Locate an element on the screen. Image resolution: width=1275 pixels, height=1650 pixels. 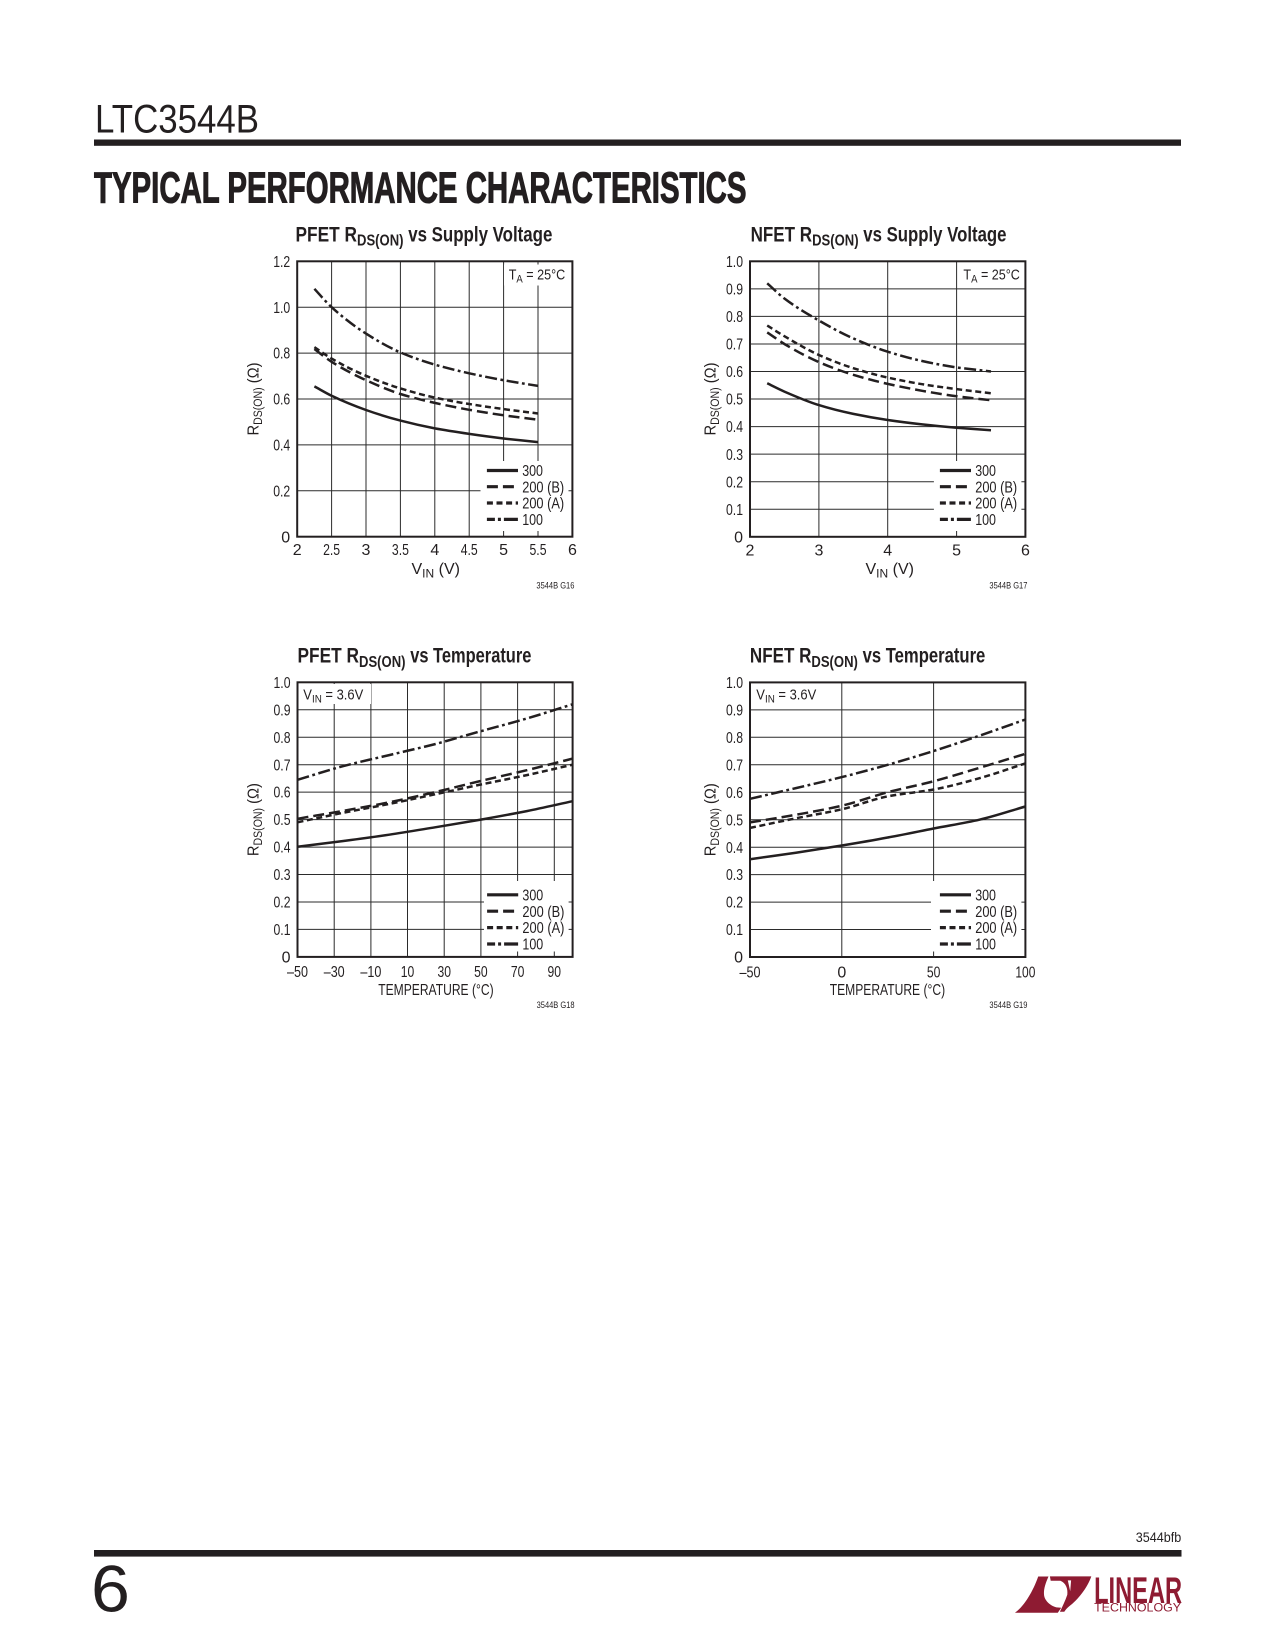
svg-text: LTC3544B is located at coordinates (177, 120).